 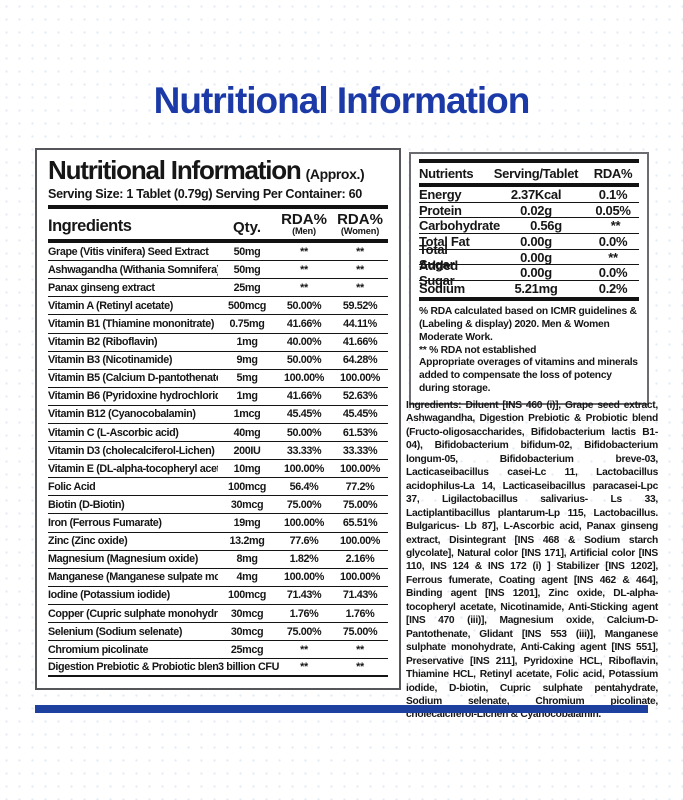 I want to click on ingredient-name: Vitamin E (DL-alpha-tocopheryl acetate), so click(x=133, y=468).